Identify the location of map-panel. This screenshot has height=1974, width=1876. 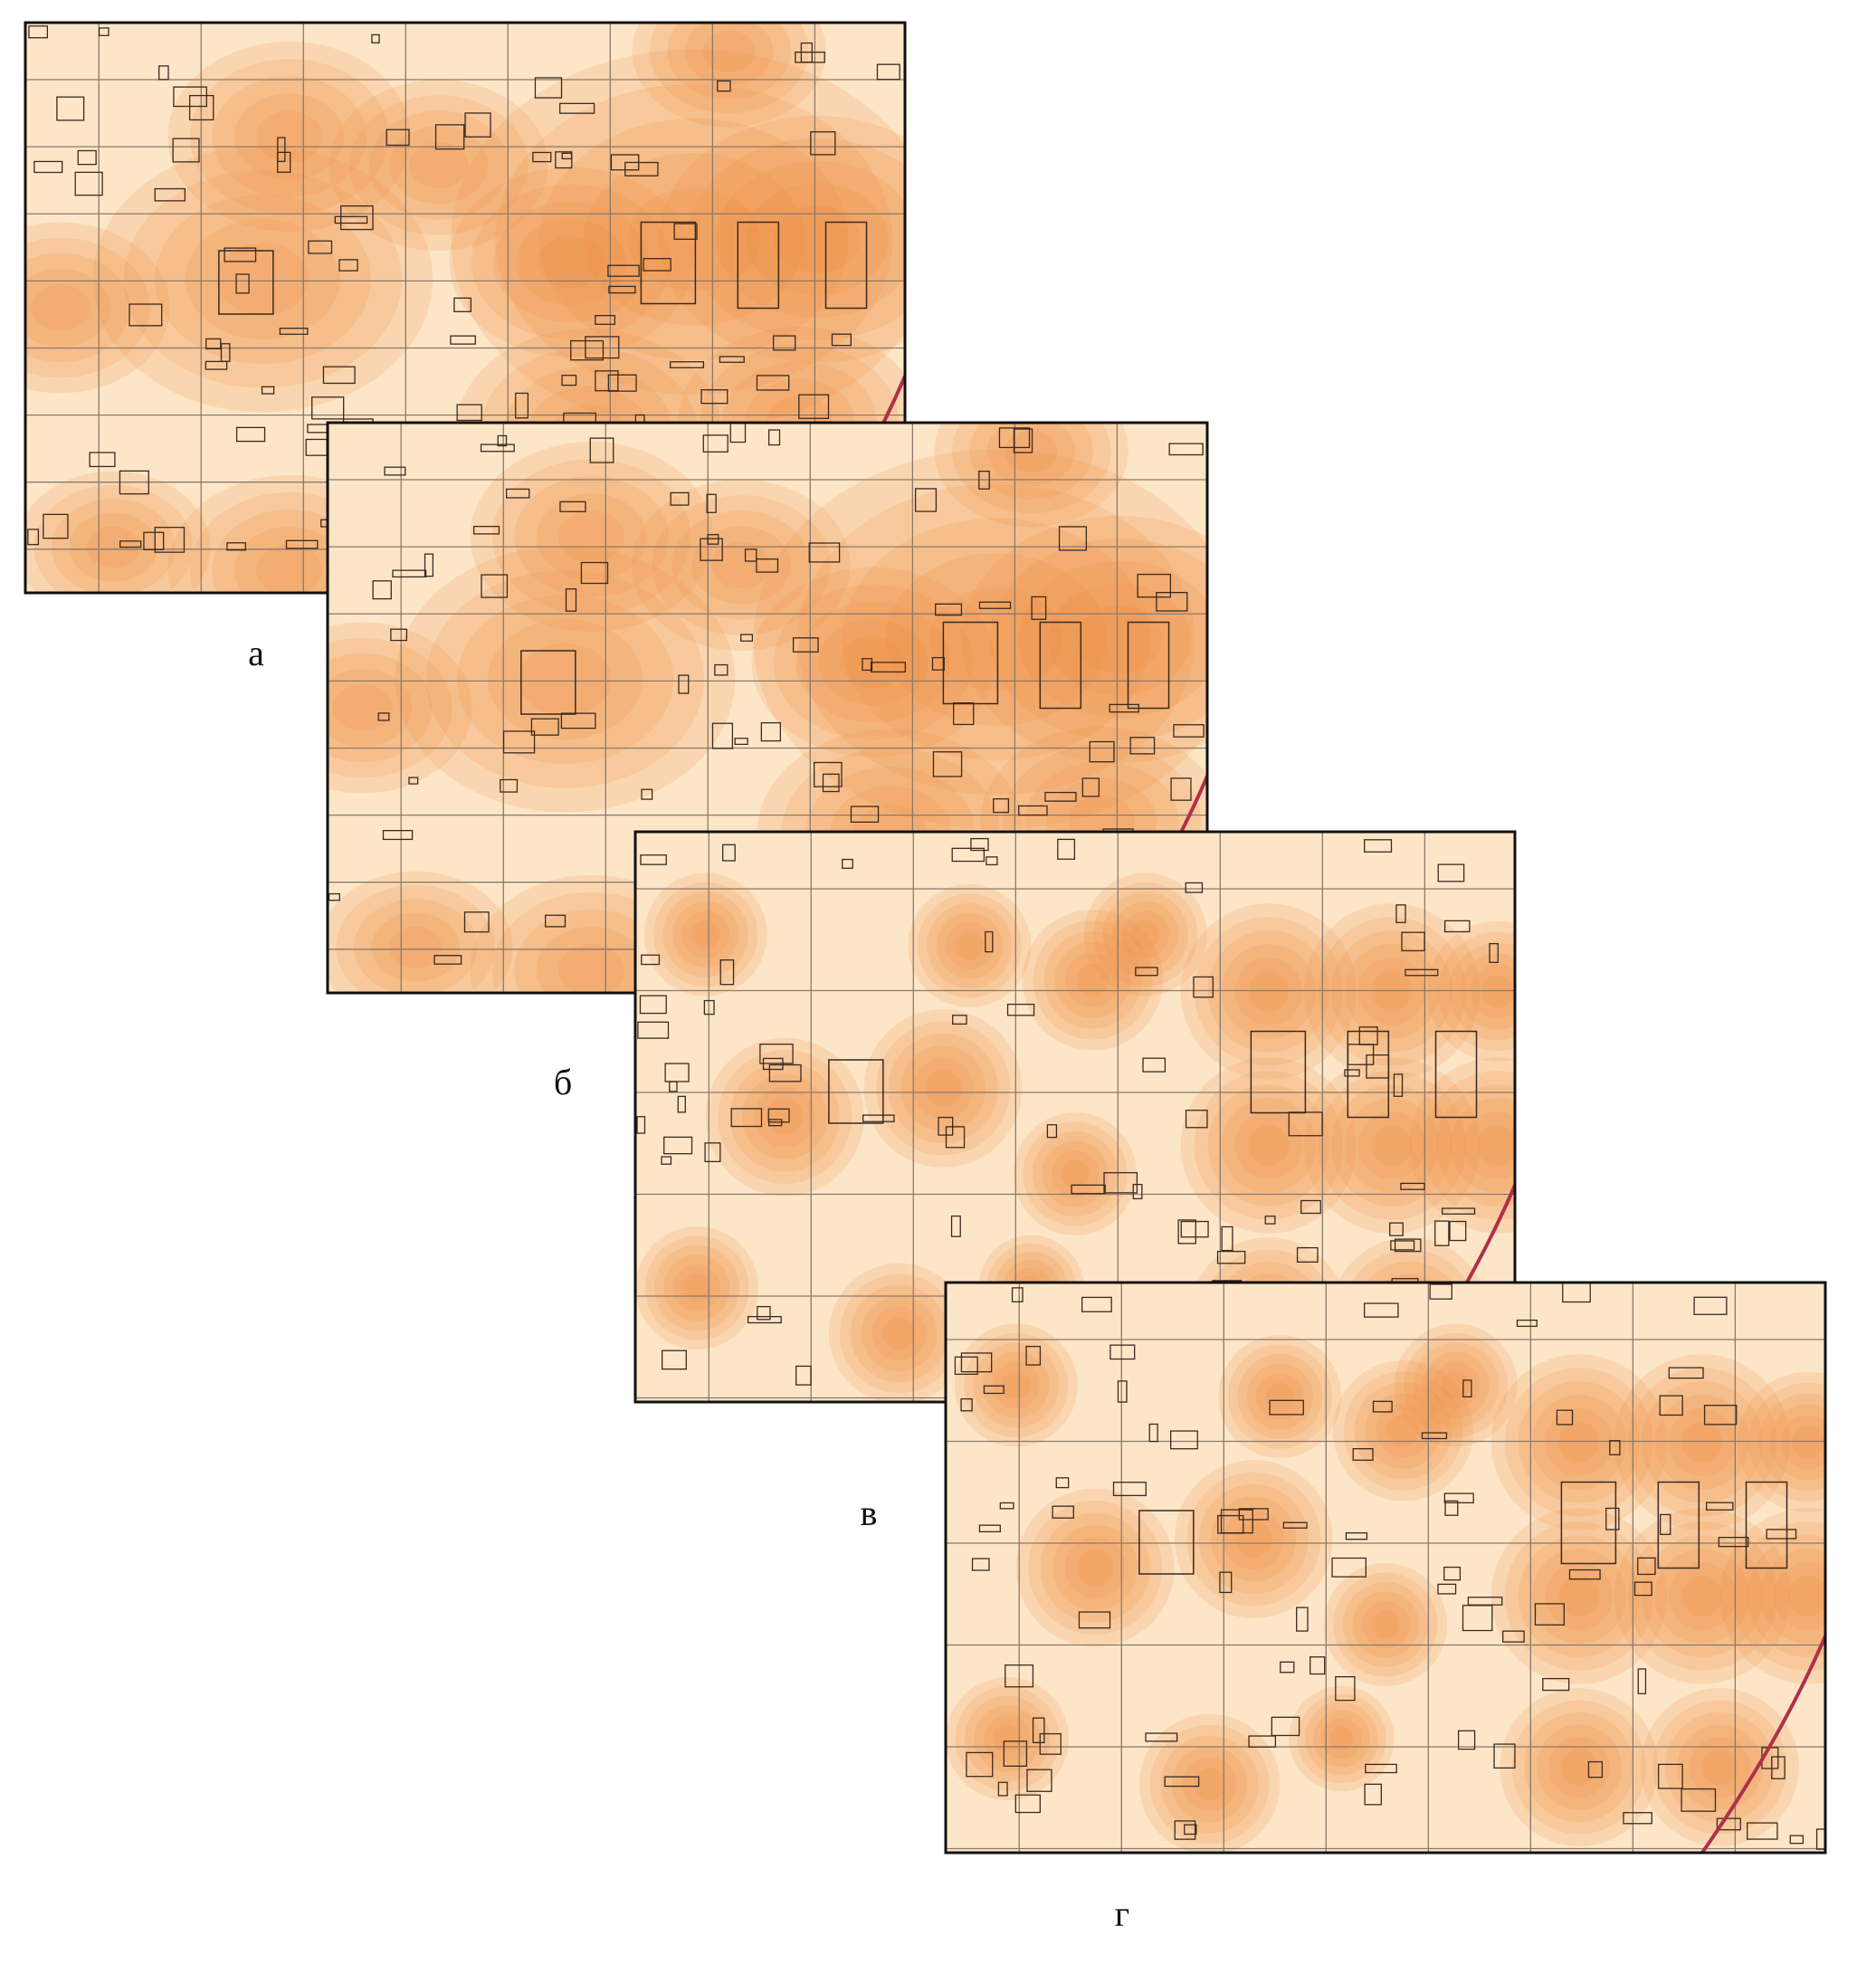
(1385, 1568).